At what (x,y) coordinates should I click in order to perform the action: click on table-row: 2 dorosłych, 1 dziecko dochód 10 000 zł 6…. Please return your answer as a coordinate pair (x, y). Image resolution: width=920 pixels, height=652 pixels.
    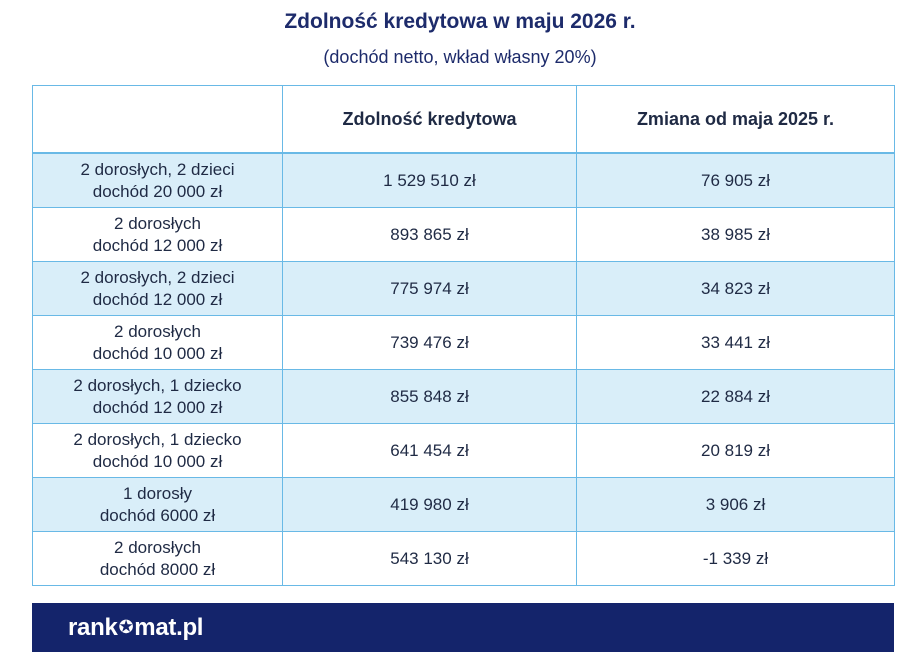
    Looking at the image, I should click on (463, 450).